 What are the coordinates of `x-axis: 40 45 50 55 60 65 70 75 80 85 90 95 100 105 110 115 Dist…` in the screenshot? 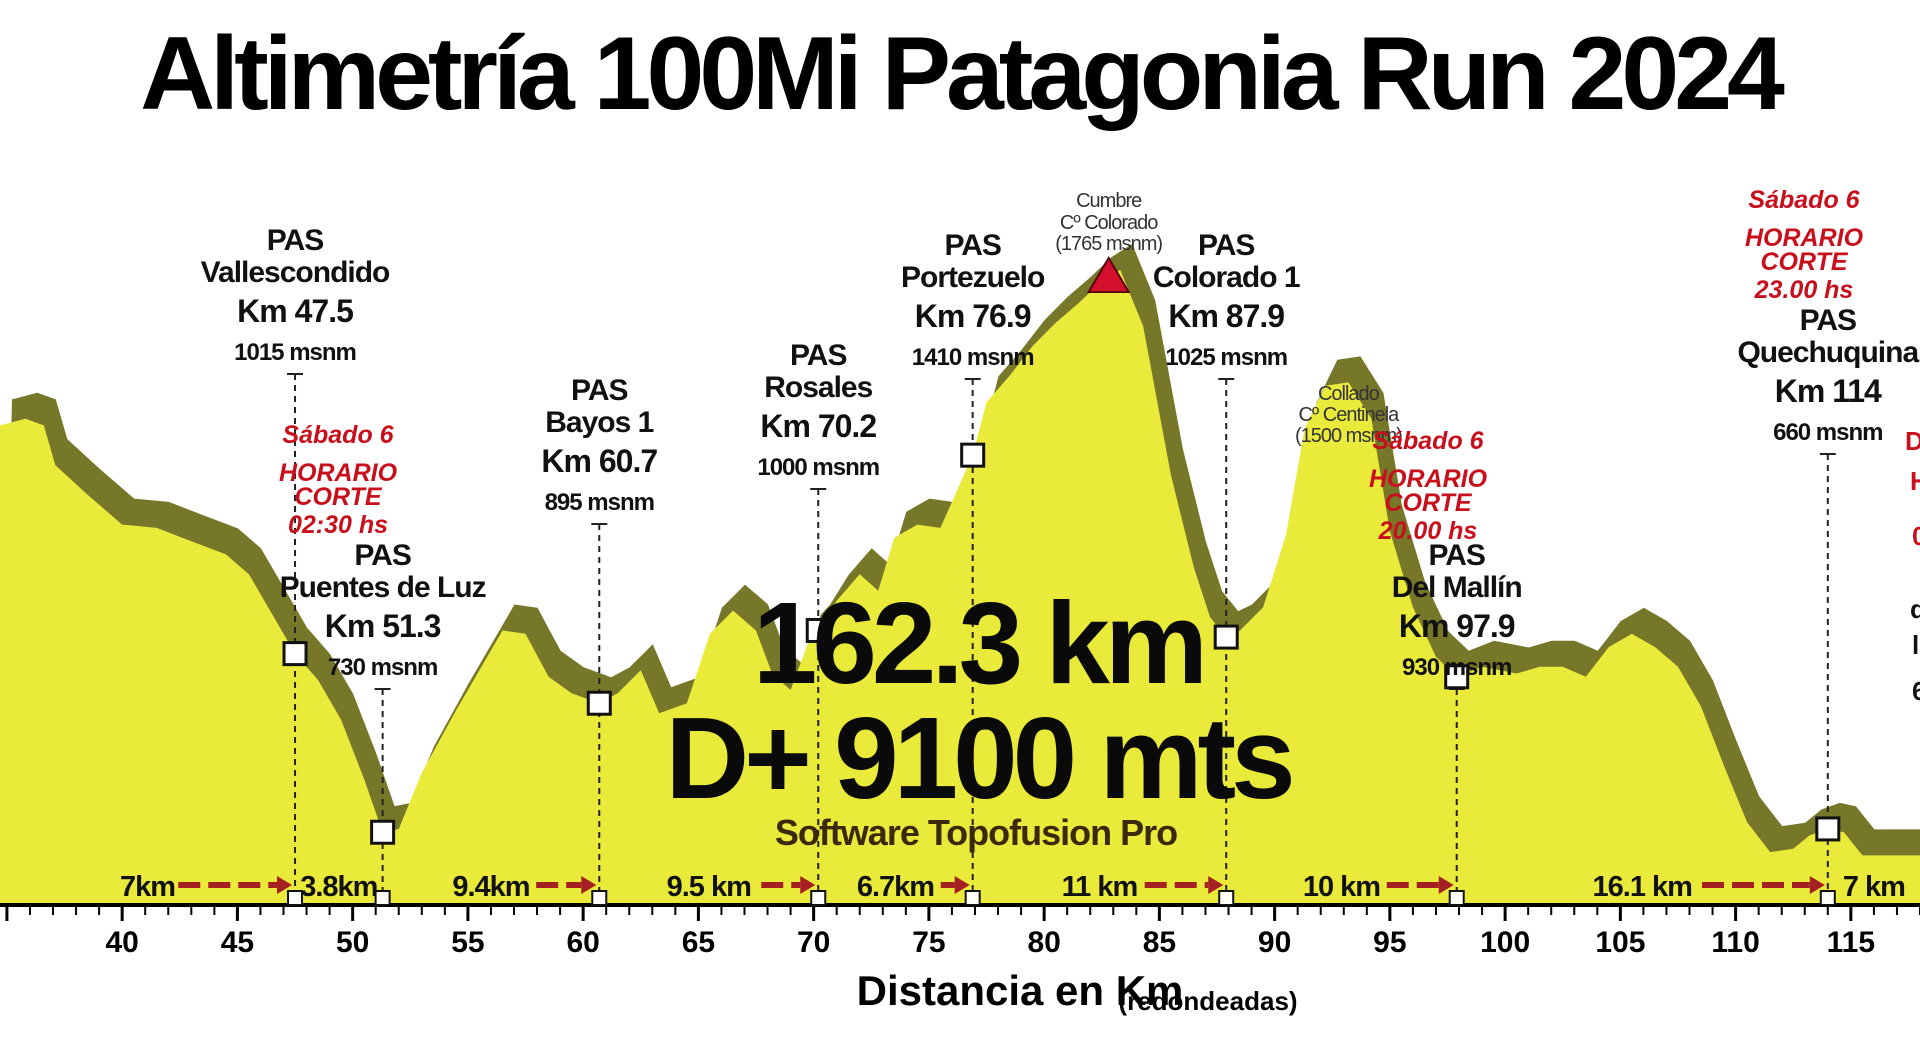 It's located at (960, 959).